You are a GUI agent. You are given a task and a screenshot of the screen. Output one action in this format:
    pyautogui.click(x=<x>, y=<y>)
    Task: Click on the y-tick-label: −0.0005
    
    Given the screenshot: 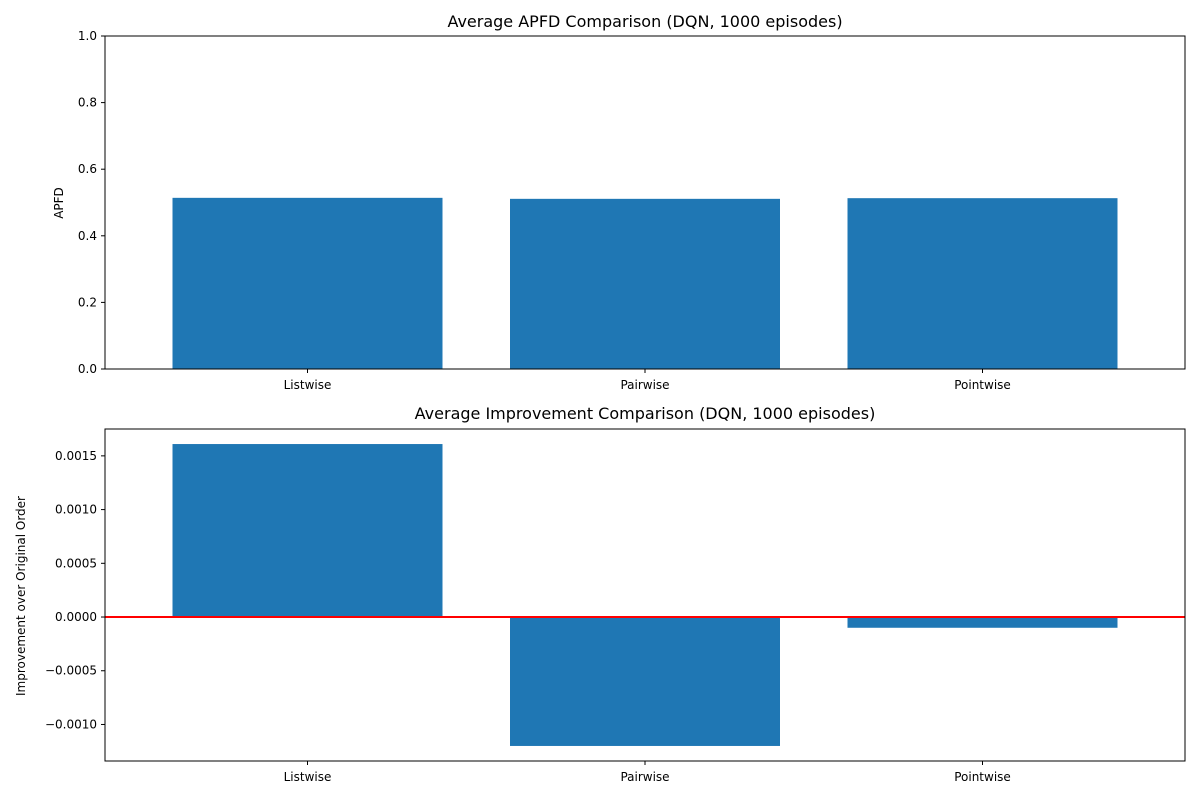 What is the action you would take?
    pyautogui.click(x=71, y=671)
    